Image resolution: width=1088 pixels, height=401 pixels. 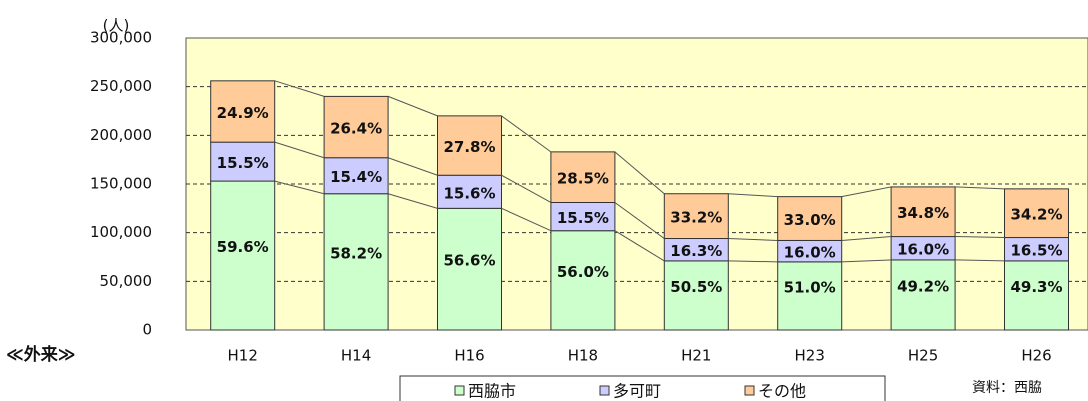 What do you see at coordinates (126, 281) in the screenshot?
I see `y-tick-label: 50,000` at bounding box center [126, 281].